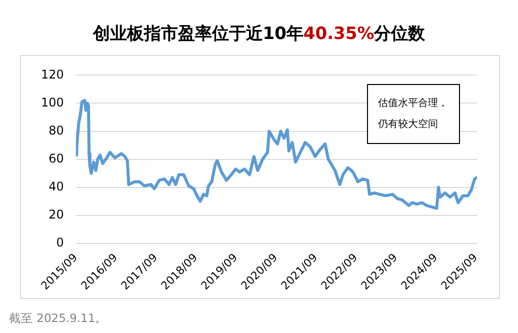 The image size is (518, 333). What do you see at coordinates (60, 242) in the screenshot?
I see `y-tick-label: 0` at bounding box center [60, 242].